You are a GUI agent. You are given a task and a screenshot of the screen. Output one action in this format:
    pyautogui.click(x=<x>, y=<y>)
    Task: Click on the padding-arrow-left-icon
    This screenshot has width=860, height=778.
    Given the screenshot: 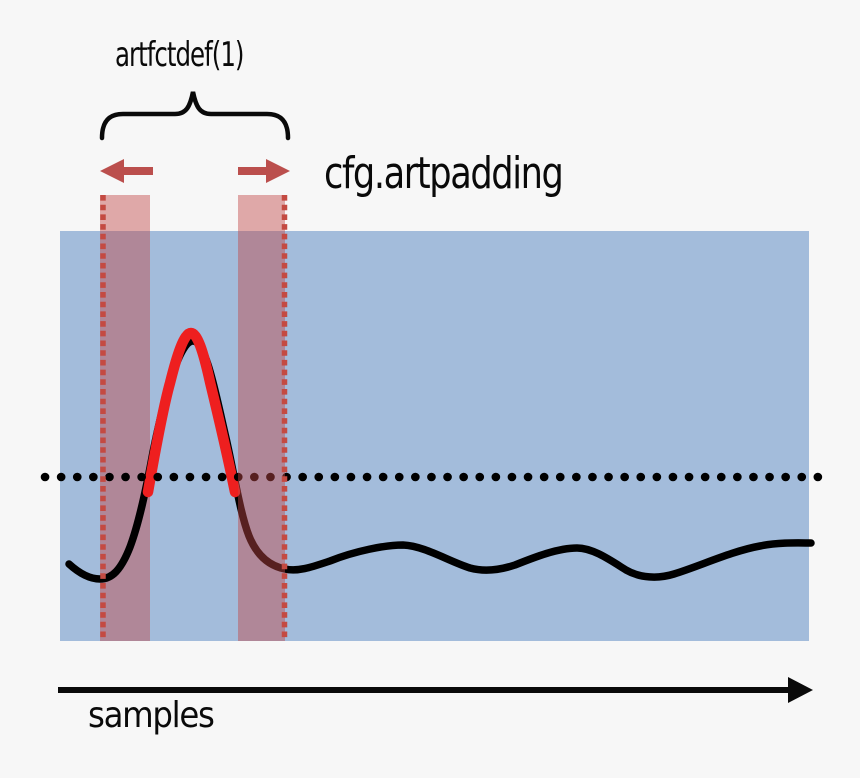 What is the action you would take?
    pyautogui.click(x=126, y=171)
    